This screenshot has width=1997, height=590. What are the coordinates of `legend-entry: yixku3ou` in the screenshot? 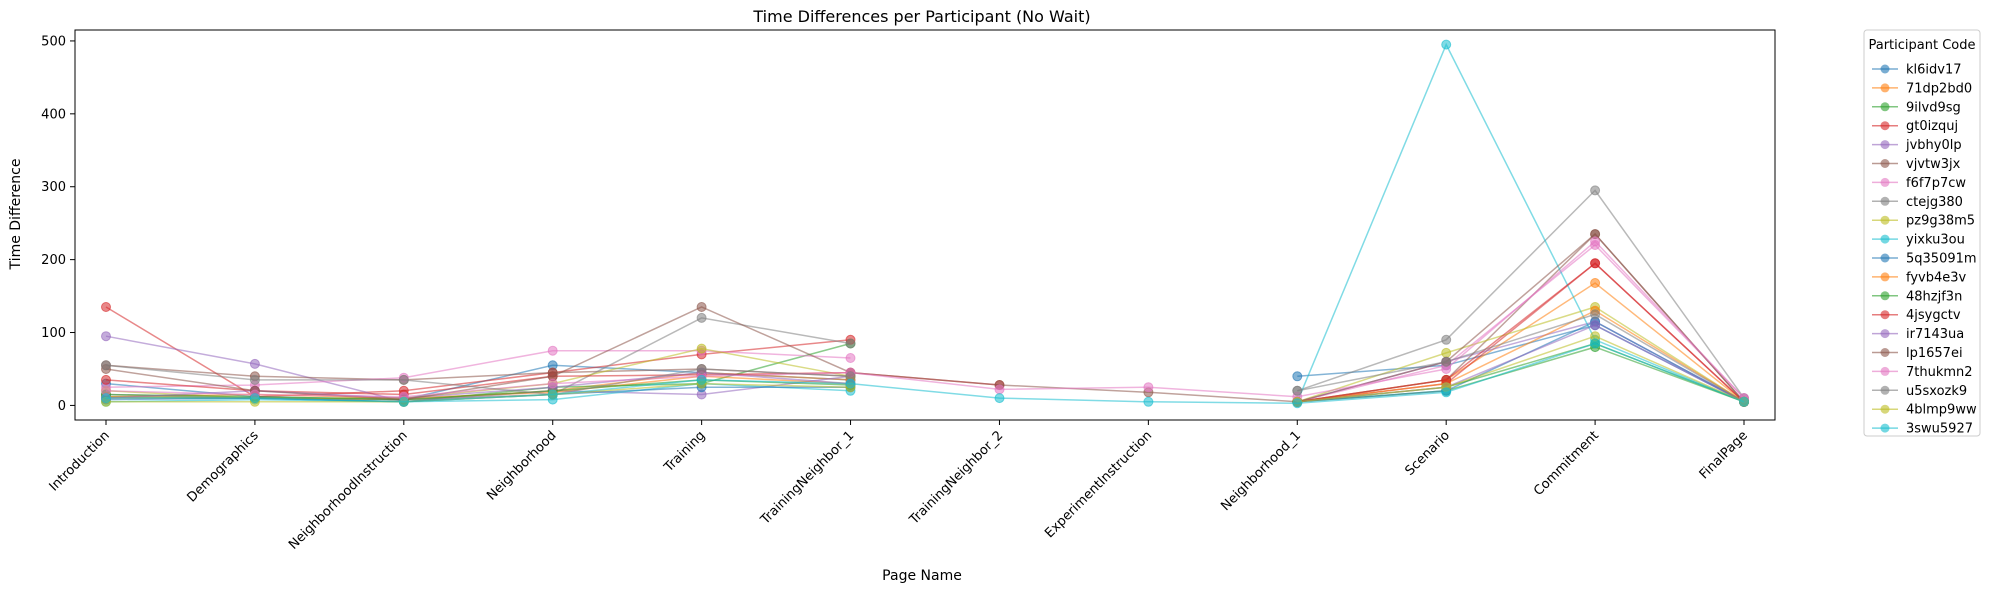 It's located at (1918, 240).